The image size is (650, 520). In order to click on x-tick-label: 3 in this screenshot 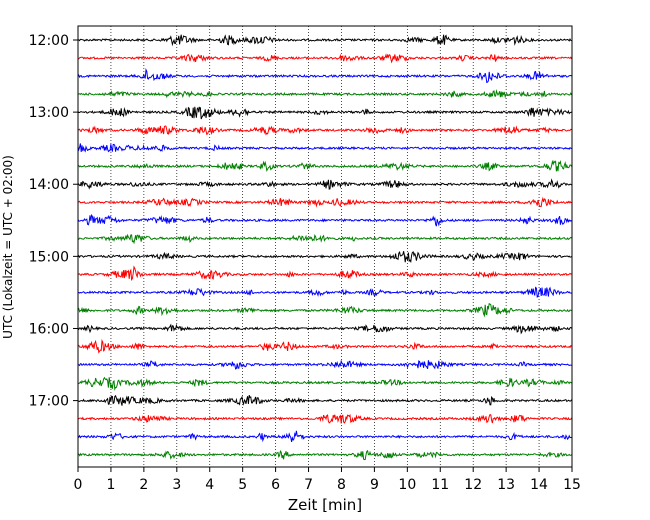, I will do `click(176, 485)`.